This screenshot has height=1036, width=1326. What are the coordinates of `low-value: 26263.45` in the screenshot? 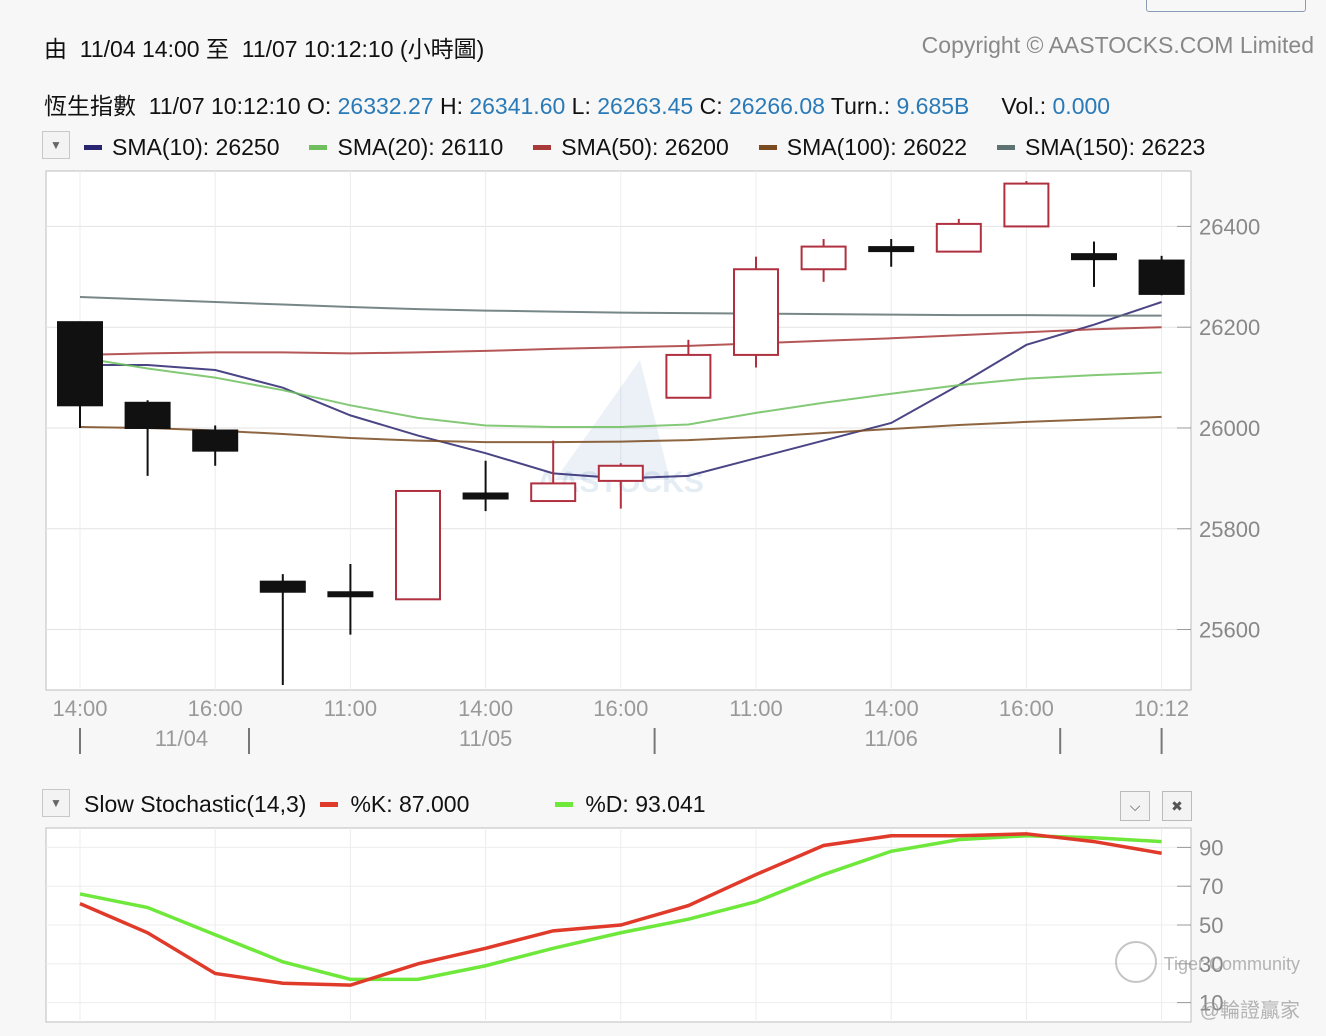 It's located at (645, 106).